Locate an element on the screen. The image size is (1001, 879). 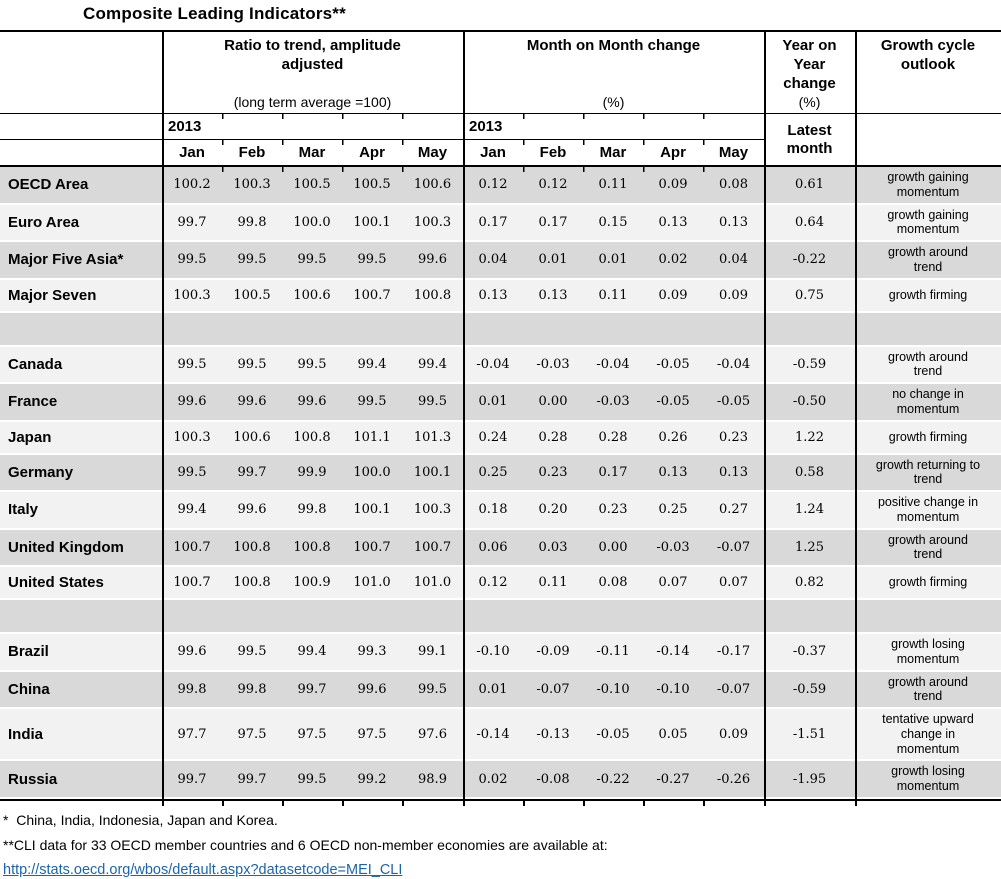
yoy-value: 0.61 is located at coordinates (809, 185).